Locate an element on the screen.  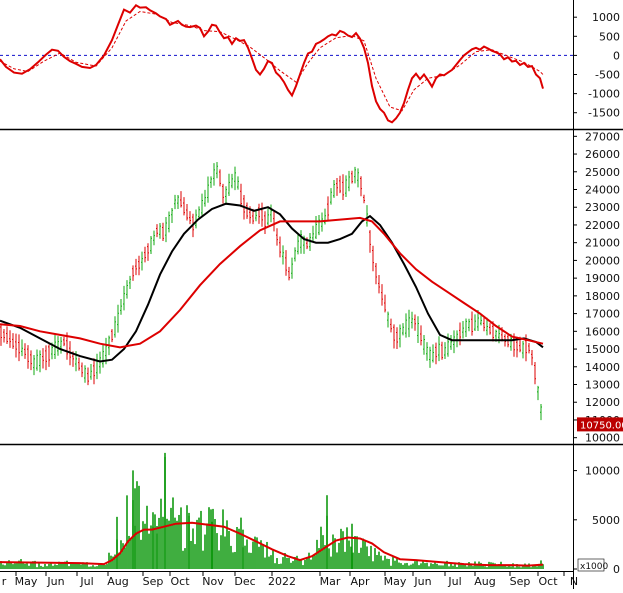
x-tick-label: Apr is located at coordinates (360, 581).